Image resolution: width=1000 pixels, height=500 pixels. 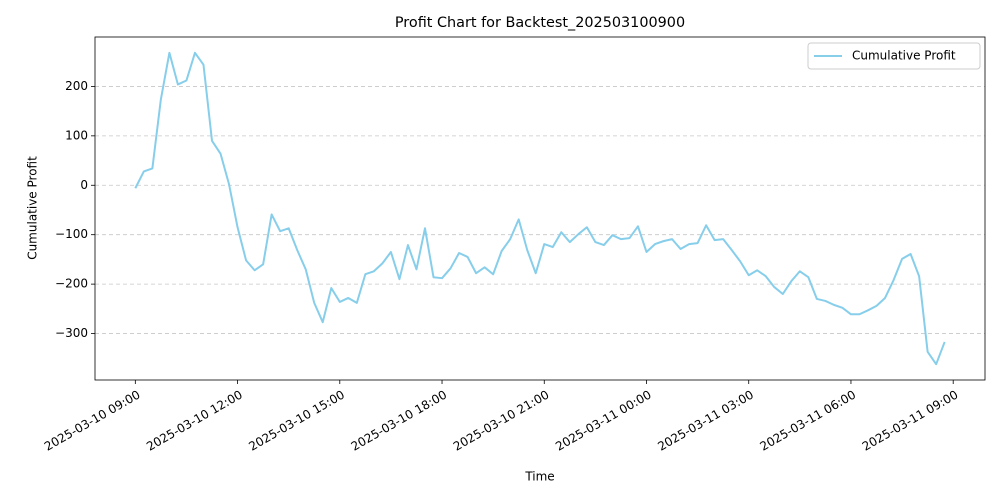 What do you see at coordinates (399, 421) in the screenshot?
I see `x-tick-label: 2025-03-10 18:00` at bounding box center [399, 421].